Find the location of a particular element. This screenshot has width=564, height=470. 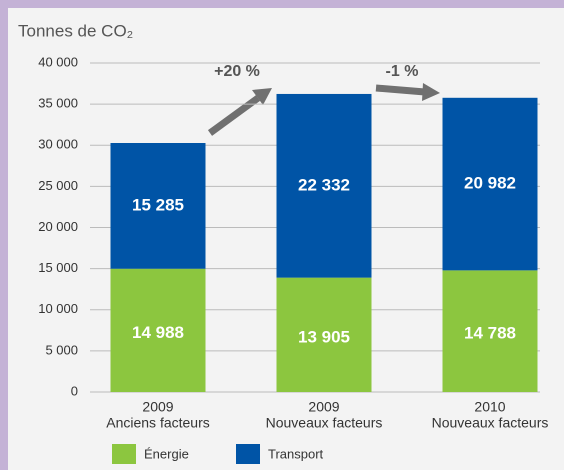

value-label: 15 285 is located at coordinates (158, 204).